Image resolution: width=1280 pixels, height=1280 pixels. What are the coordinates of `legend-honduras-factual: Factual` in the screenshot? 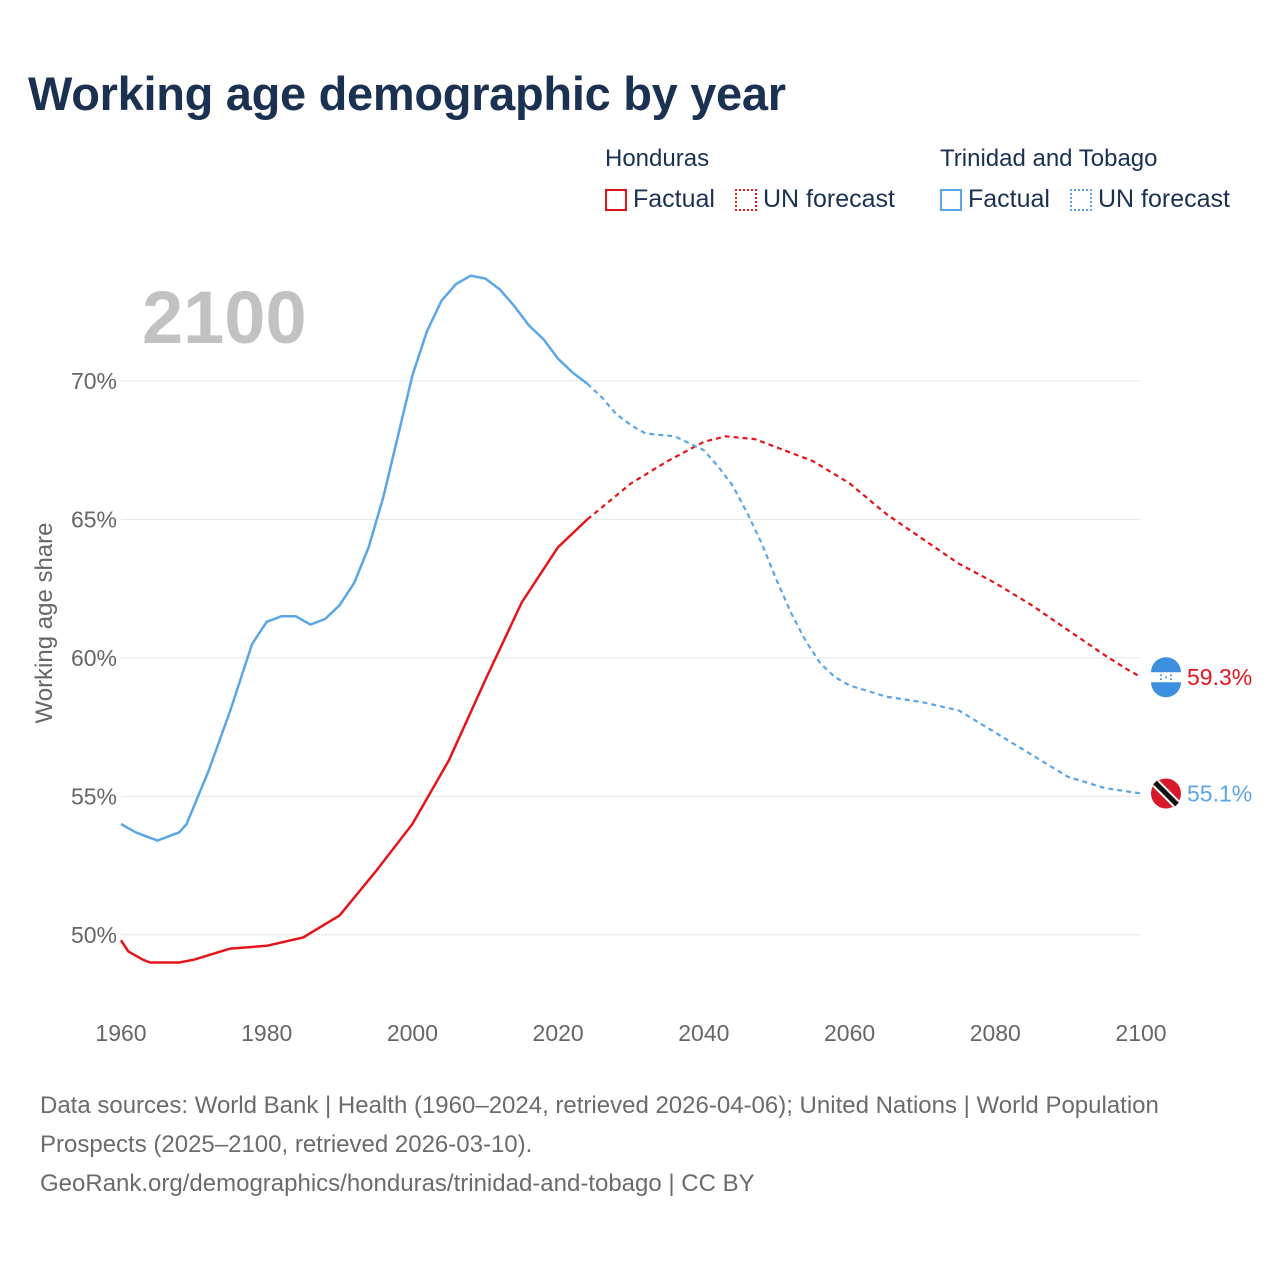 It's located at (660, 199).